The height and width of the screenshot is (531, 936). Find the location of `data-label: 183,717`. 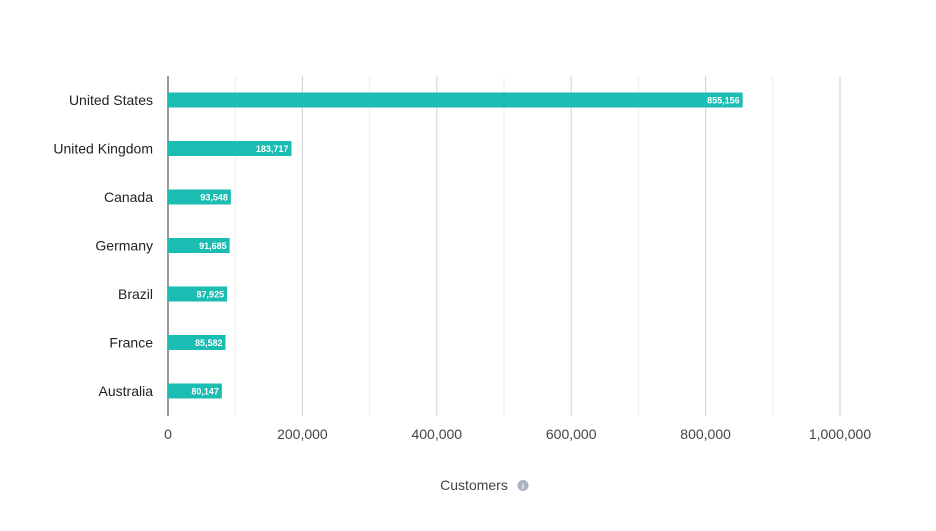

data-label: 183,717 is located at coordinates (272, 149).